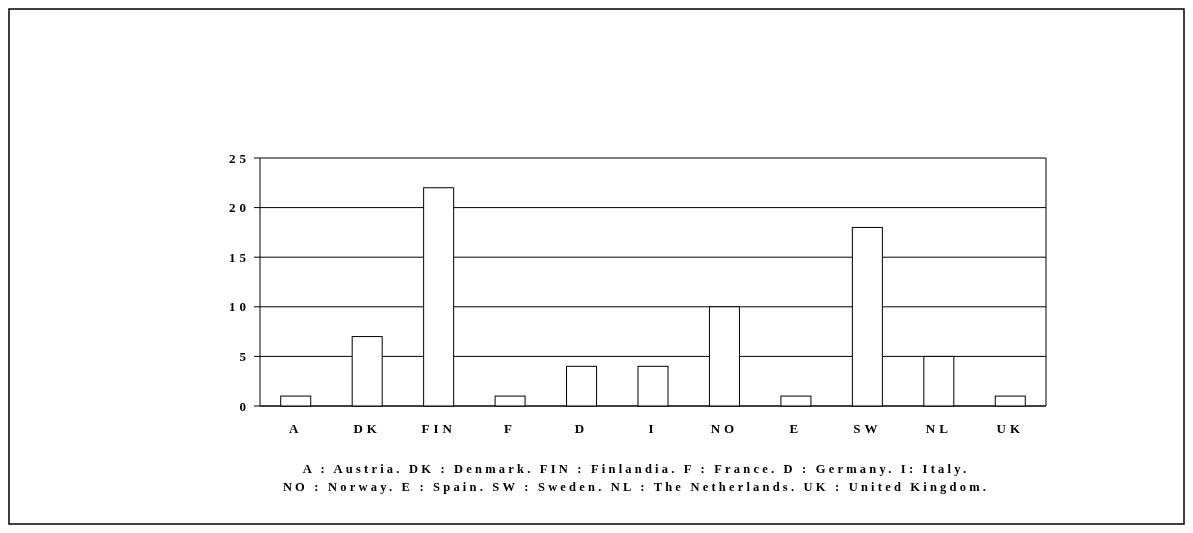  Describe the element at coordinates (296, 428) in the screenshot. I see `x-tick-label: A` at that location.